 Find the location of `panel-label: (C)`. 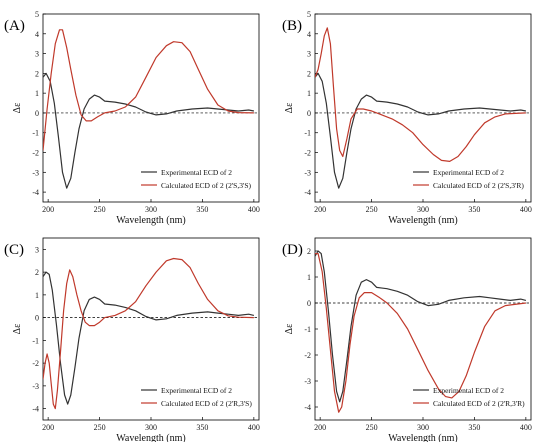

panel-label: (C) is located at coordinates (14, 250).